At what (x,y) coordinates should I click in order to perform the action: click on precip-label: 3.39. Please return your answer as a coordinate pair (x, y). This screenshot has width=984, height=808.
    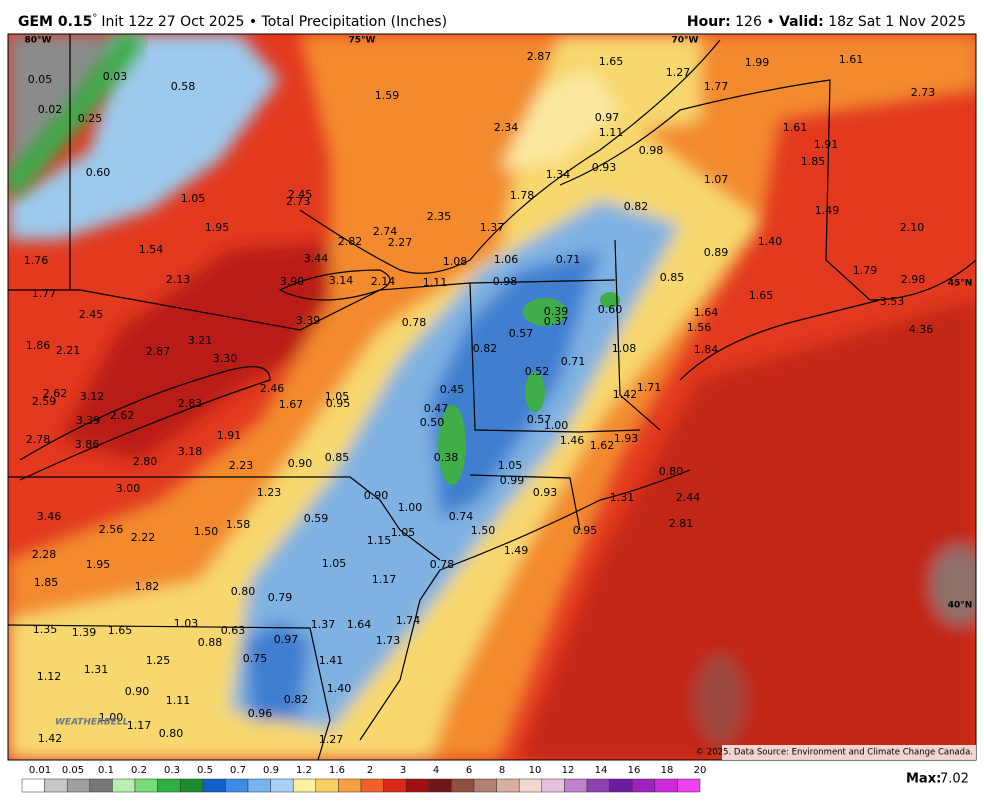
    Looking at the image, I should click on (88, 420).